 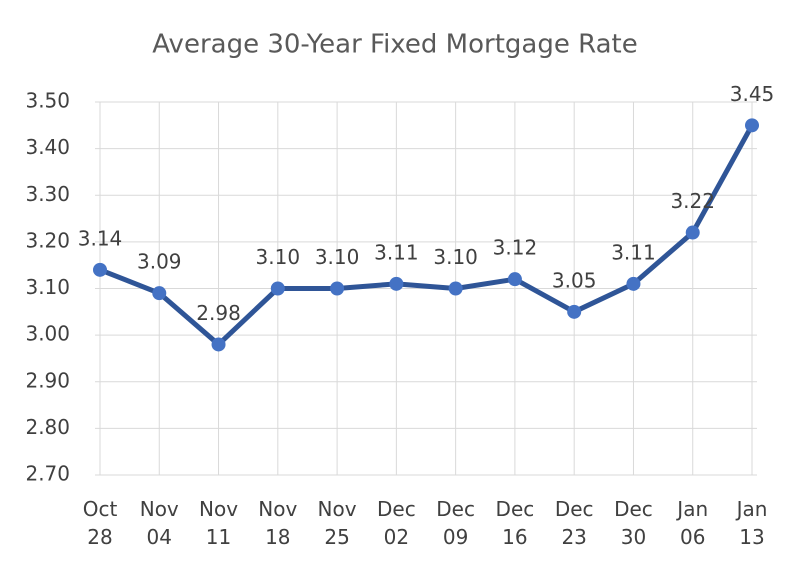 What do you see at coordinates (47, 427) in the screenshot?
I see `y-tick-label: 2.80` at bounding box center [47, 427].